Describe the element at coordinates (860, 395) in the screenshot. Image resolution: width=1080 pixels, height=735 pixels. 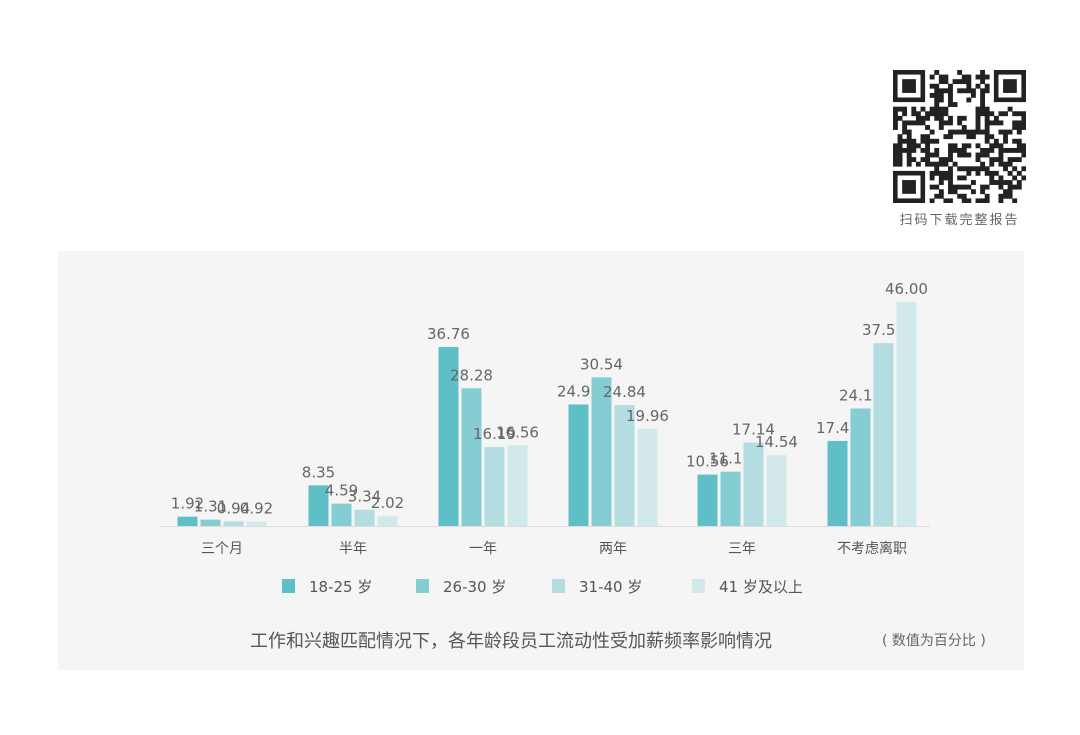
I see `data-label: 24.13` at that location.